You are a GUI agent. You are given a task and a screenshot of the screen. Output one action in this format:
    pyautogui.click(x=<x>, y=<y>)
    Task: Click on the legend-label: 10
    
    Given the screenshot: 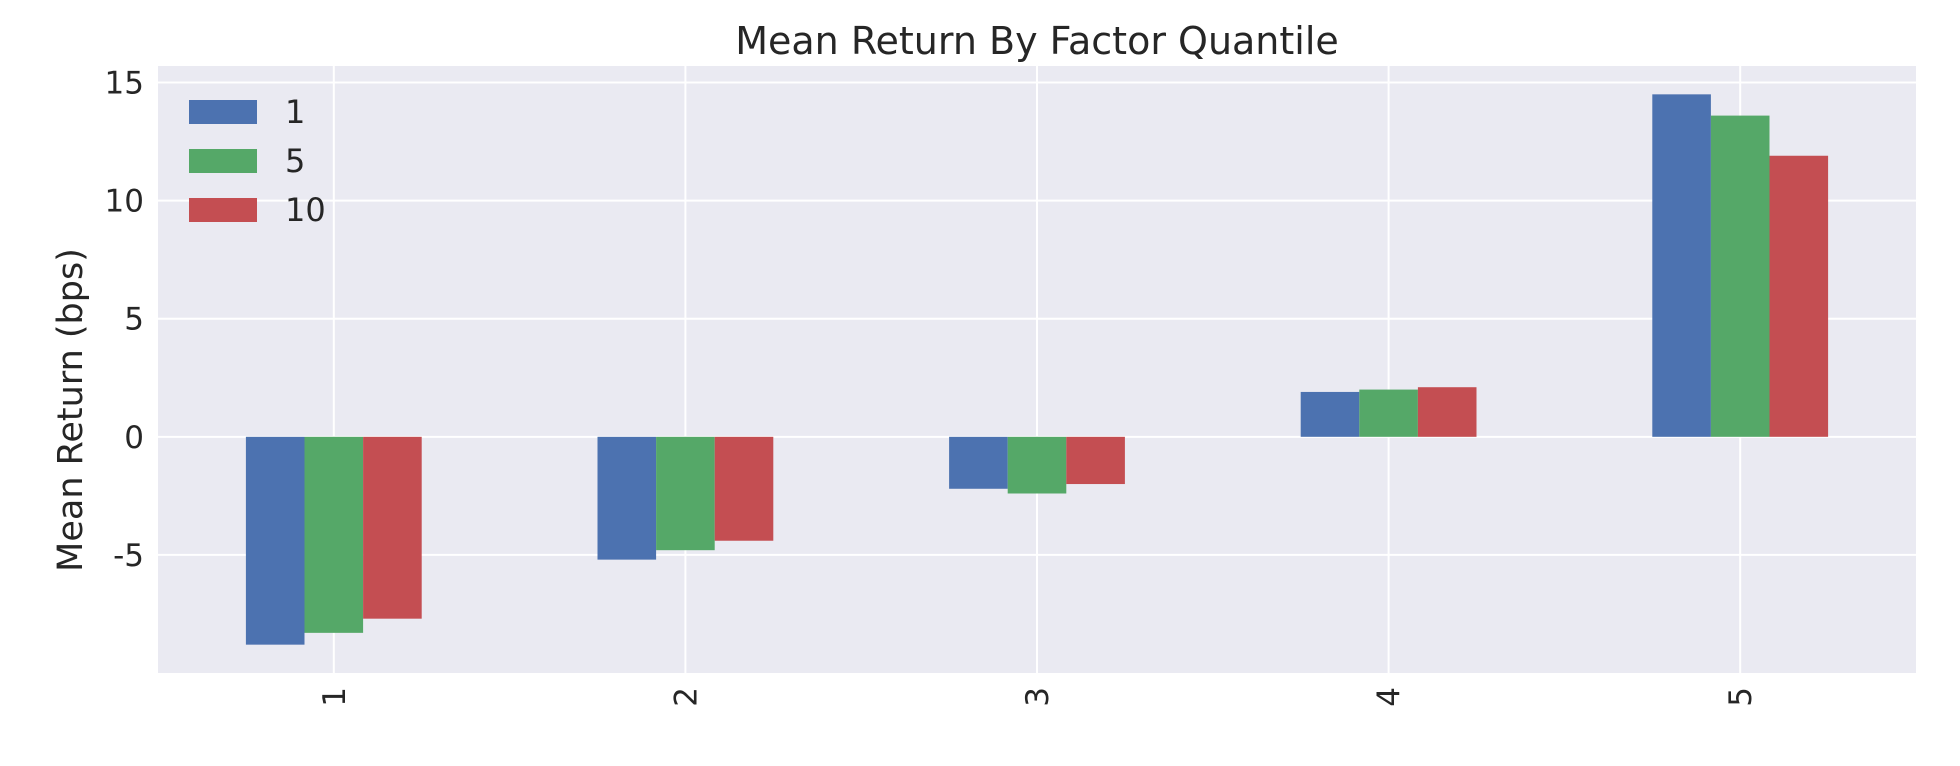 What is the action you would take?
    pyautogui.click(x=305, y=210)
    